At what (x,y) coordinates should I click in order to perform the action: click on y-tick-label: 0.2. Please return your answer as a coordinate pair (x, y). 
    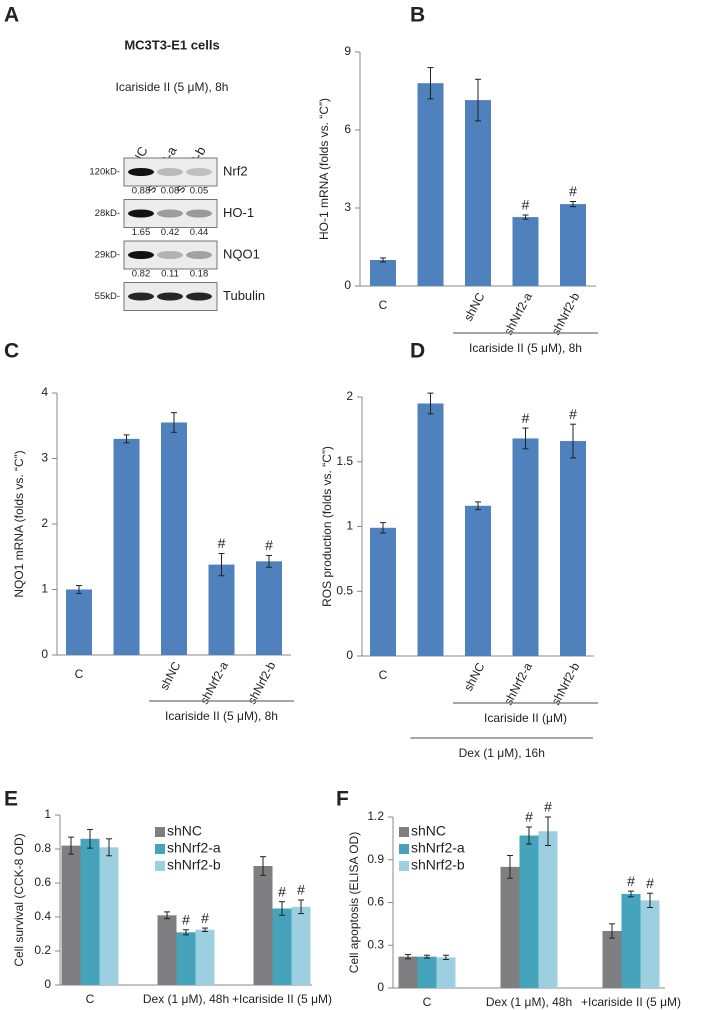
    Looking at the image, I should click on (42, 950).